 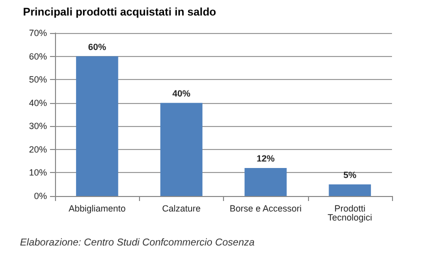 I want to click on data-label: 5%, so click(x=349, y=175).